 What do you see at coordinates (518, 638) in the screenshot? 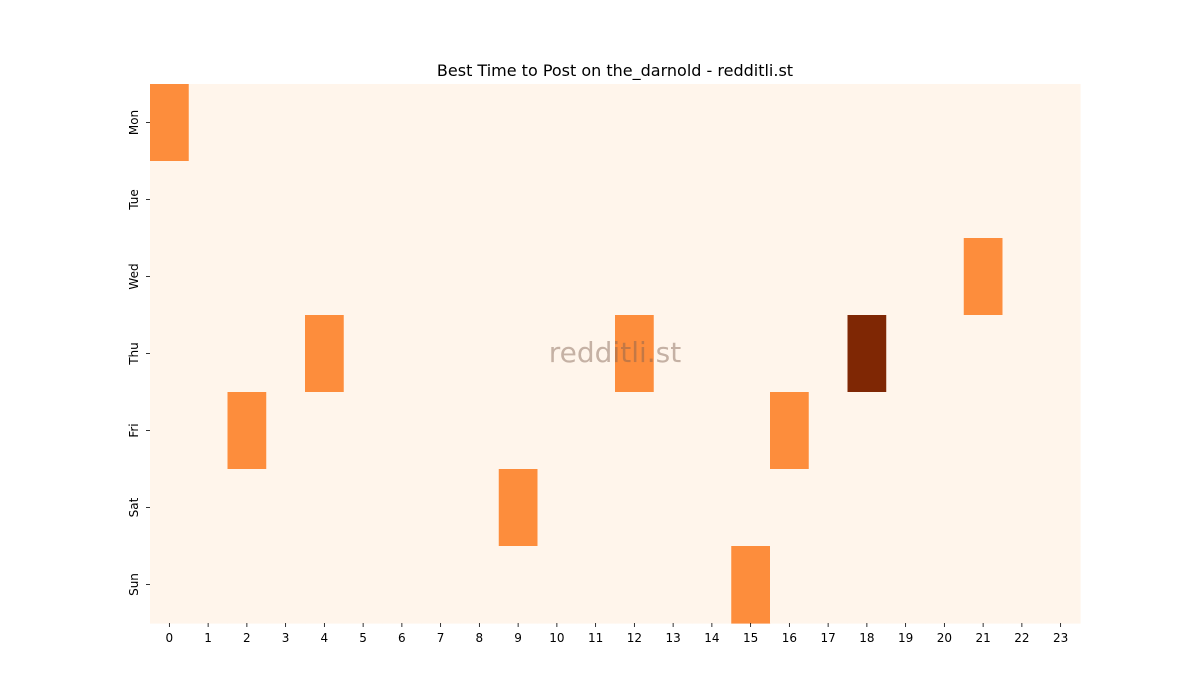
I see `x-tick-label: 9` at bounding box center [518, 638].